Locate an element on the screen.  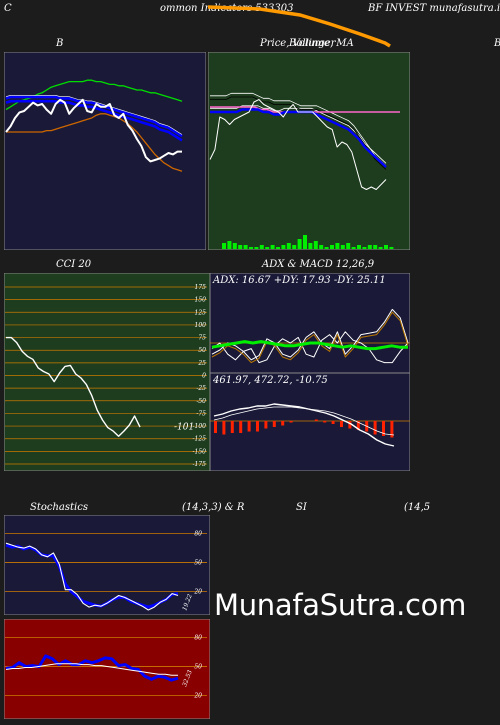
cci-tick-label: -50 is located at coordinates (201, 401).